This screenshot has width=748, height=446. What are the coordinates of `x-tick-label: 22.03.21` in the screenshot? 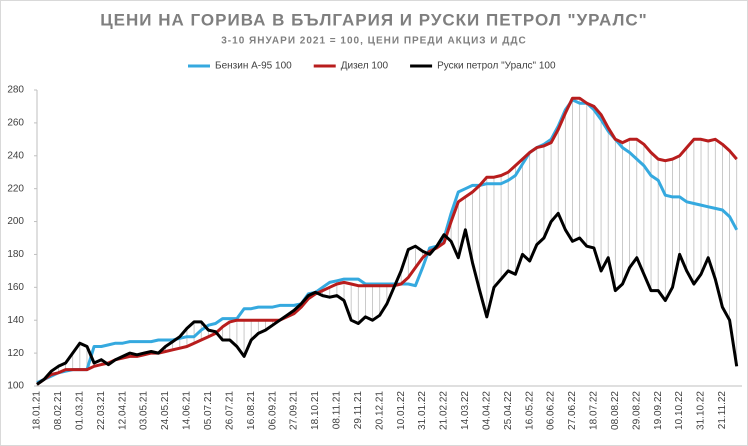 It's located at (101, 410).